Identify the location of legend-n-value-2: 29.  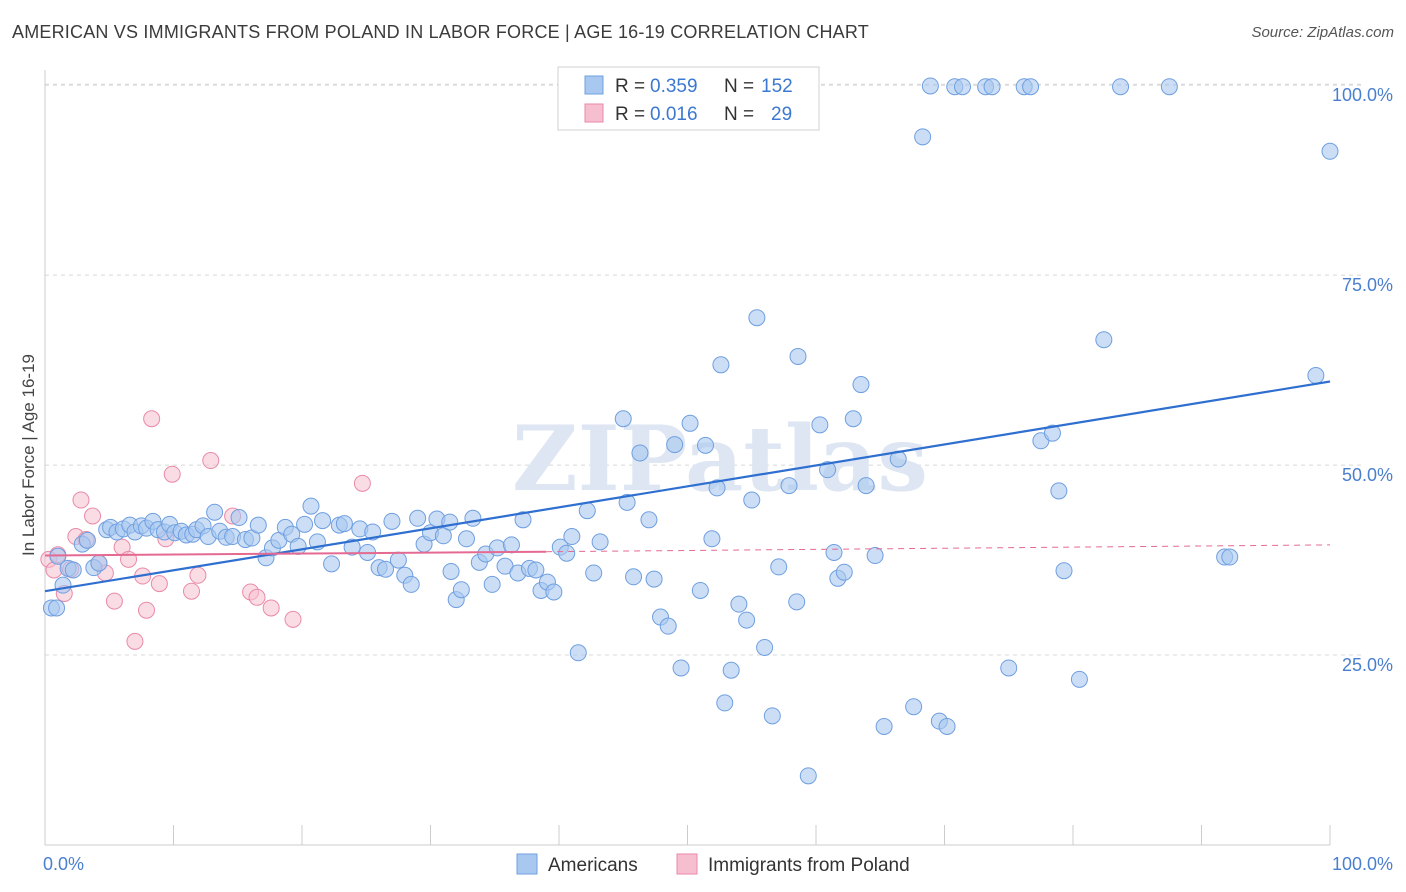
(781, 114).